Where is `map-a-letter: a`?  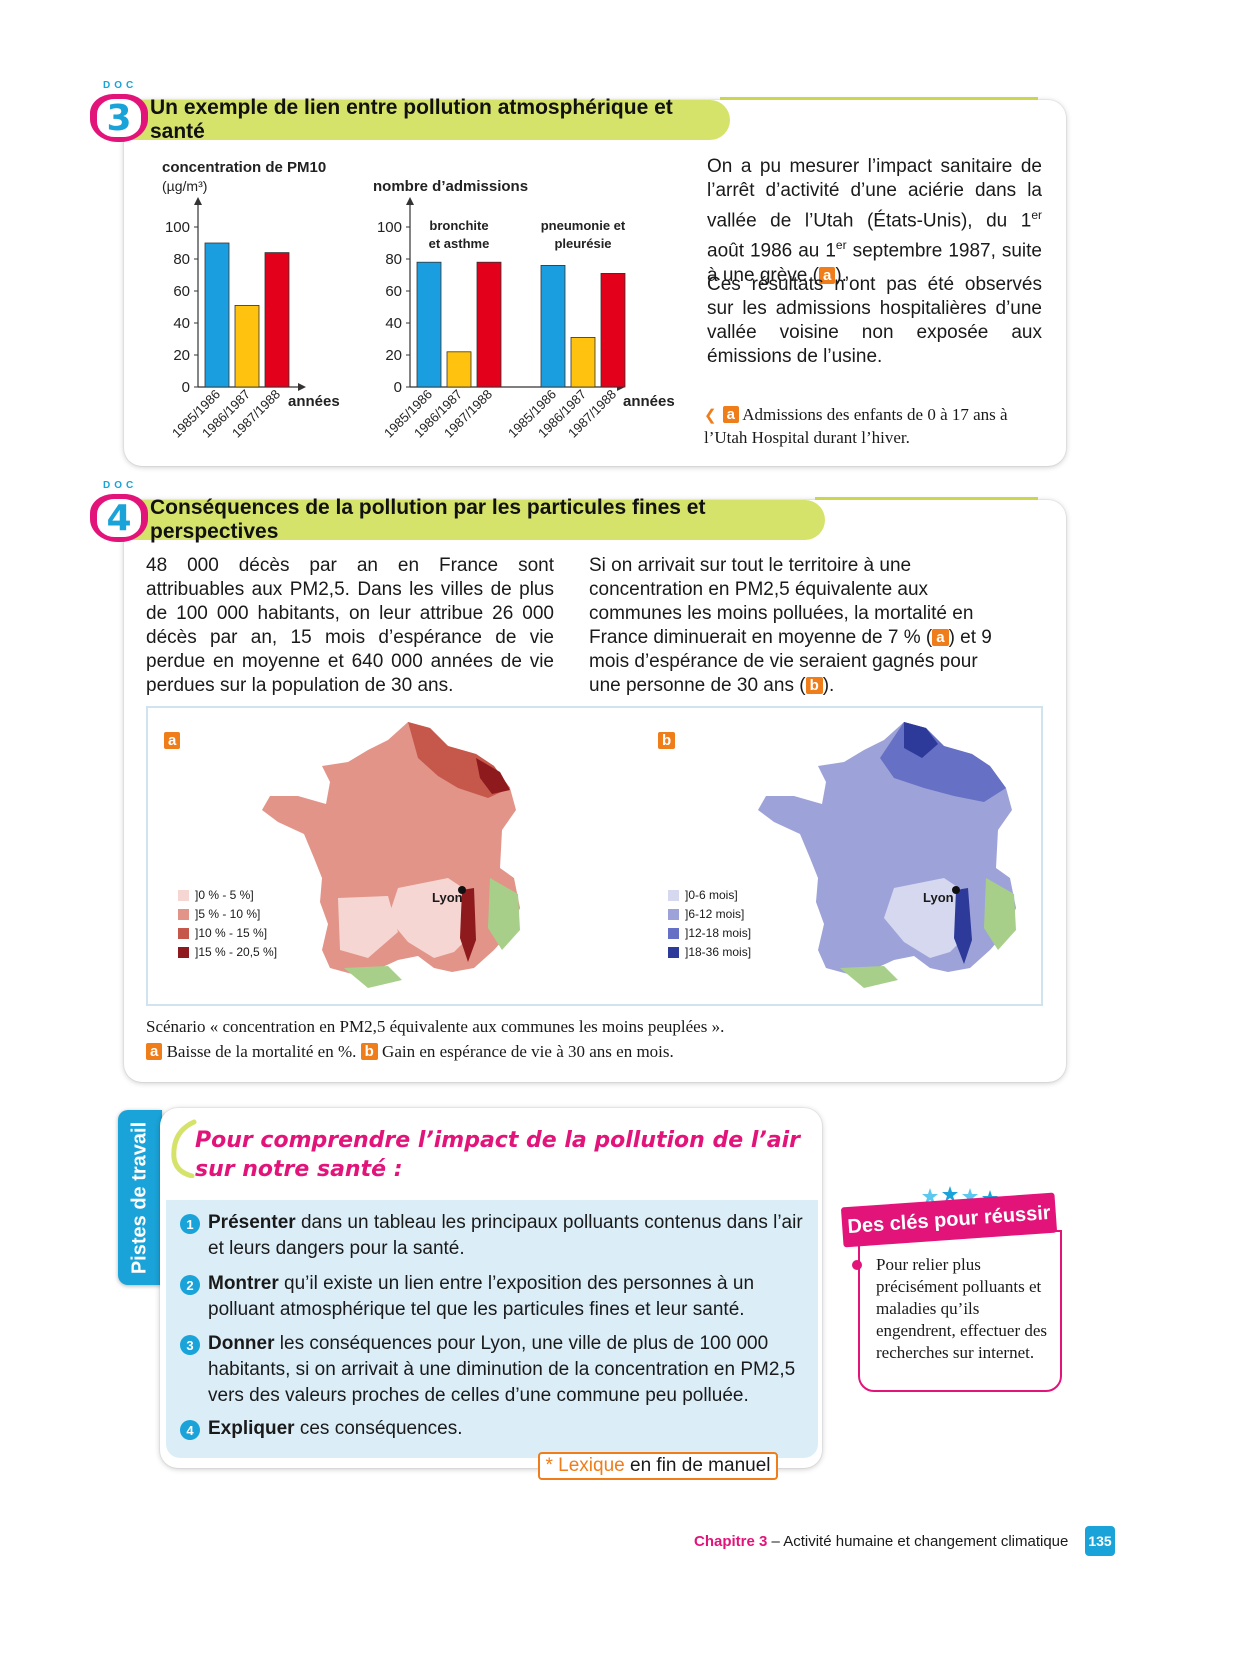 map-a-letter: a is located at coordinates (172, 740).